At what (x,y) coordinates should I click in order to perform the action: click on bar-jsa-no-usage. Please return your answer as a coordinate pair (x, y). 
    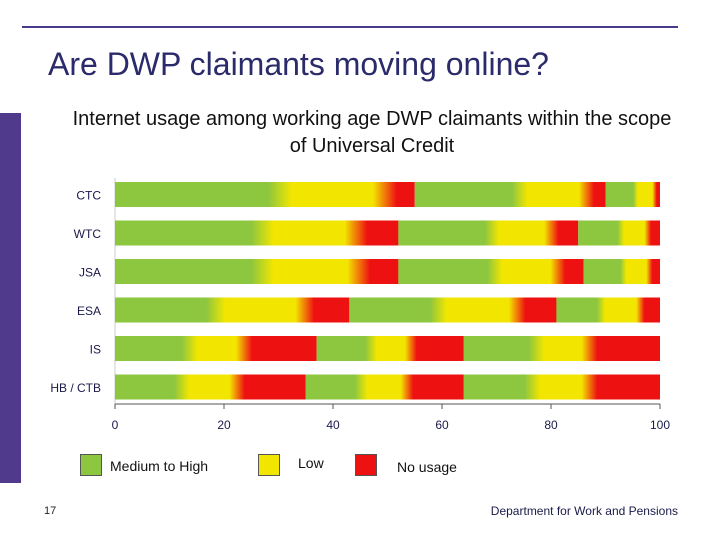
    Looking at the image, I should click on (621, 271).